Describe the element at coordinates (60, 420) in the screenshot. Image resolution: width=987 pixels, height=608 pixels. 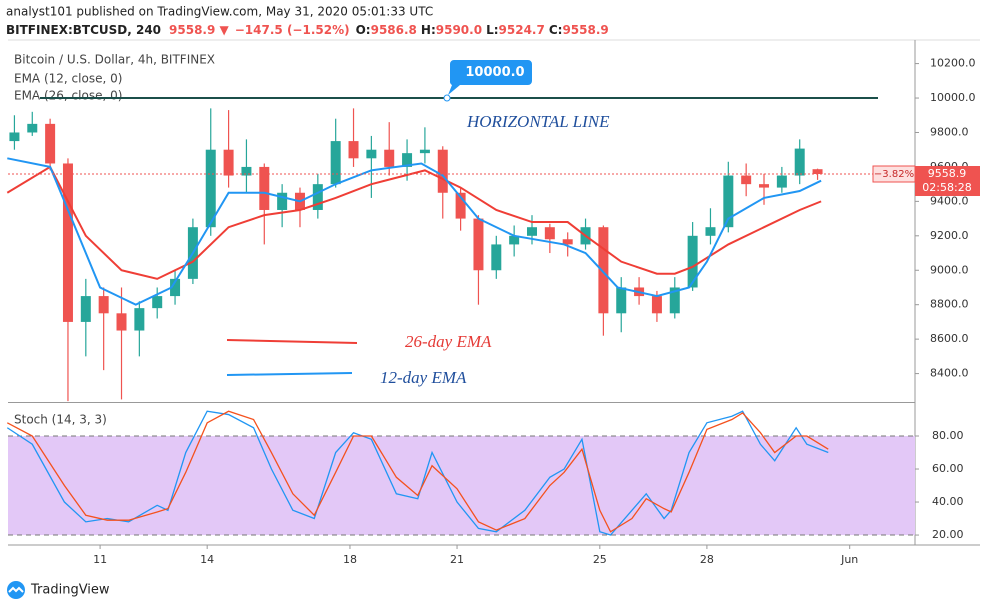
I see `pane-title: Stoch (14, 3, 3)` at that location.